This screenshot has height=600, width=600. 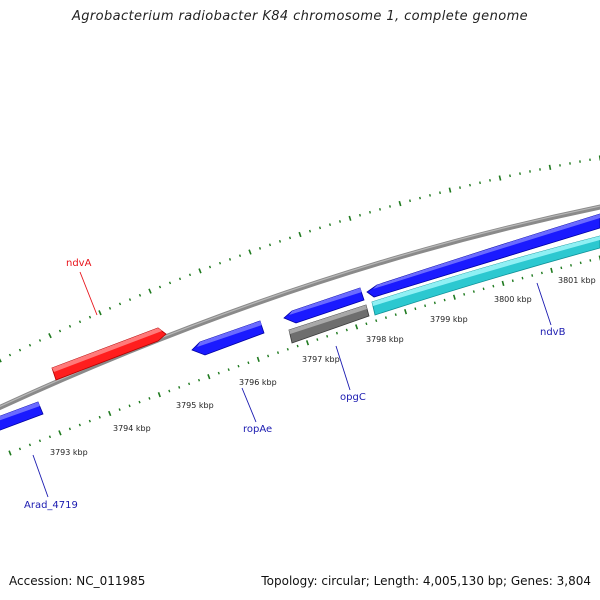 What do you see at coordinates (385, 339) in the screenshot?
I see `tick-label: 3798 kbp` at bounding box center [385, 339].